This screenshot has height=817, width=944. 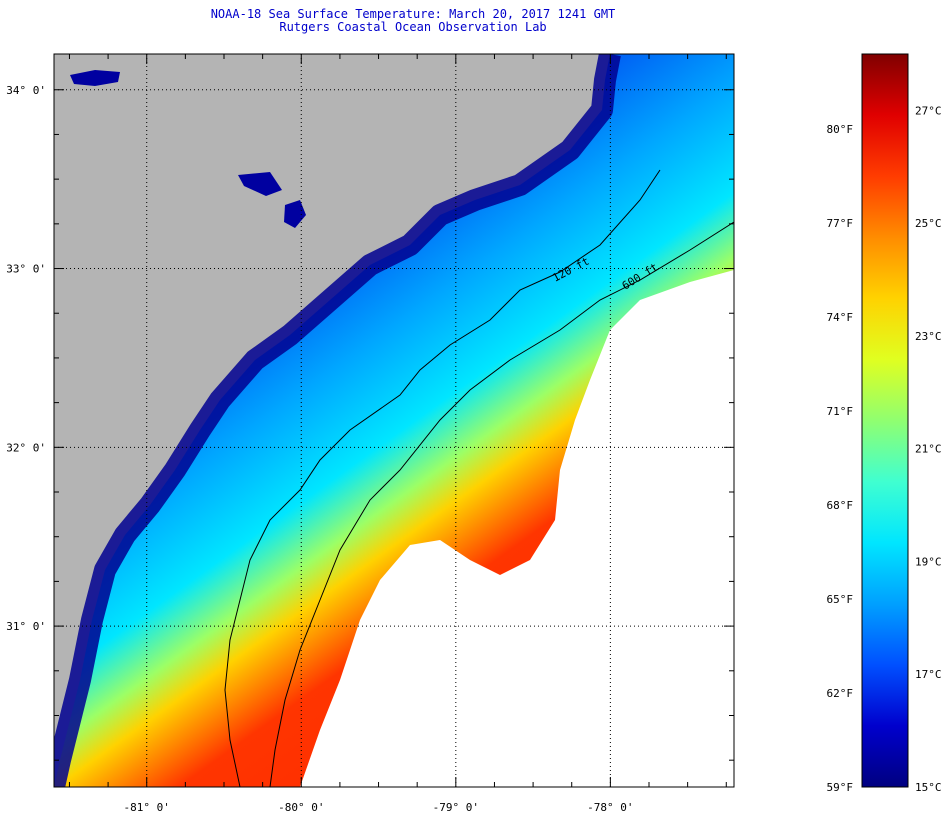 I want to click on colorbar-f-label: 71°F, so click(x=840, y=411).